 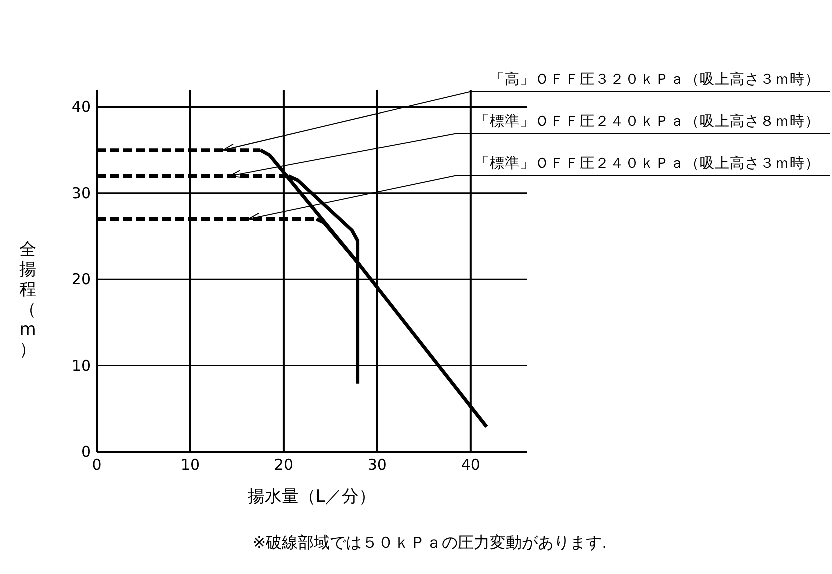 I want to click on text: ※破線部域では５０ｋＰａの圧力変動があります., so click(x=430, y=542).